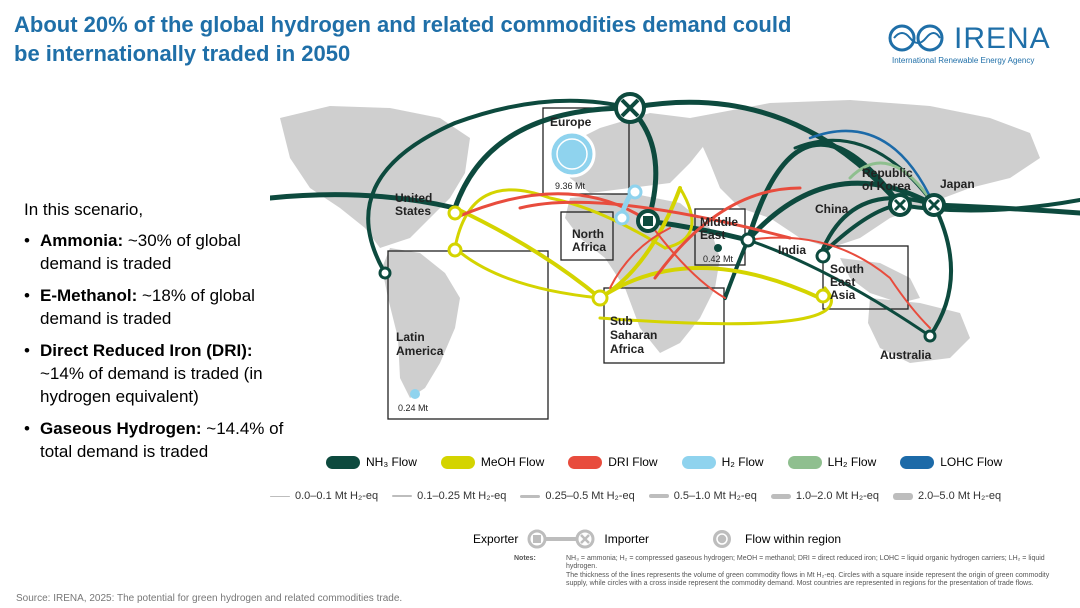 Image resolution: width=1080 pixels, height=608 pixels. I want to click on latin-america-node, so click(385, 273).